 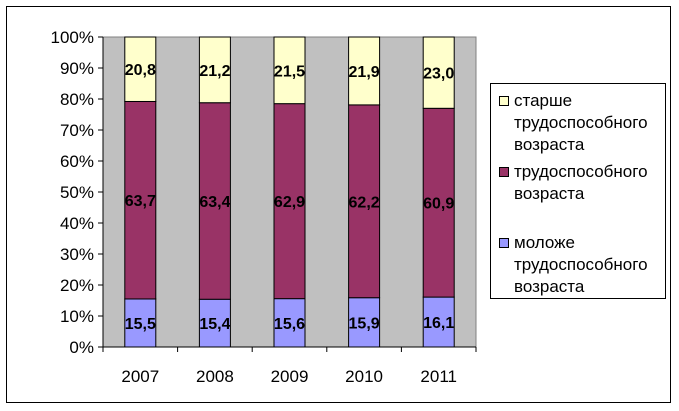 I want to click on x-tick-label: 2008, so click(x=215, y=376).